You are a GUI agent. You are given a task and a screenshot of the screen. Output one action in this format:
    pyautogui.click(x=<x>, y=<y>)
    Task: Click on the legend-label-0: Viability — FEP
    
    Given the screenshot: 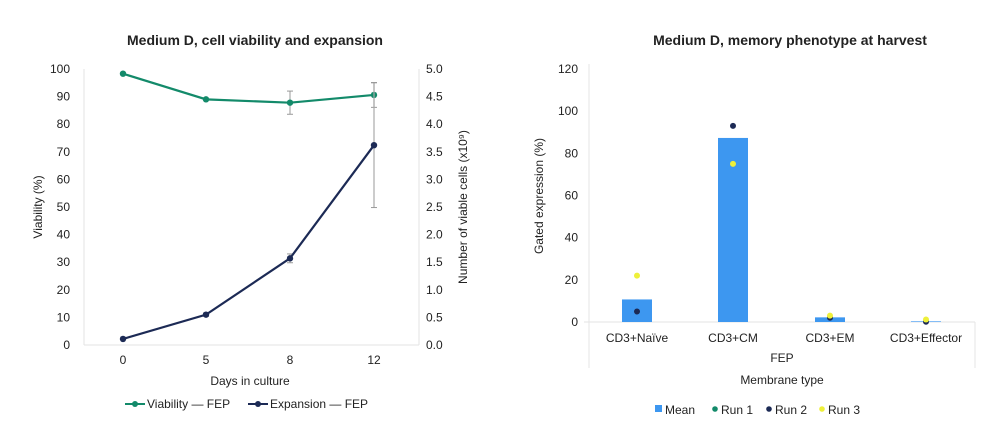 What is the action you would take?
    pyautogui.click(x=188, y=404)
    